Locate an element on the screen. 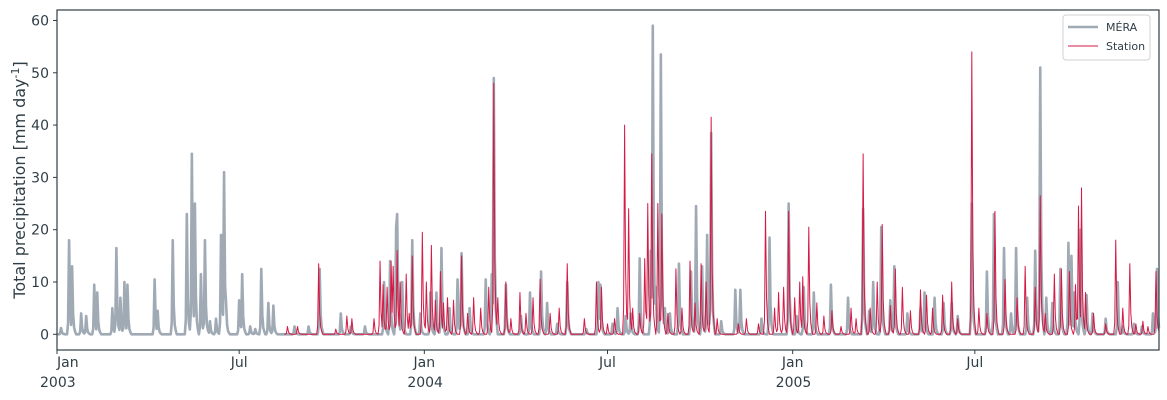 This screenshot has height=400, width=1167. y-tick-label: 30 is located at coordinates (40, 178).